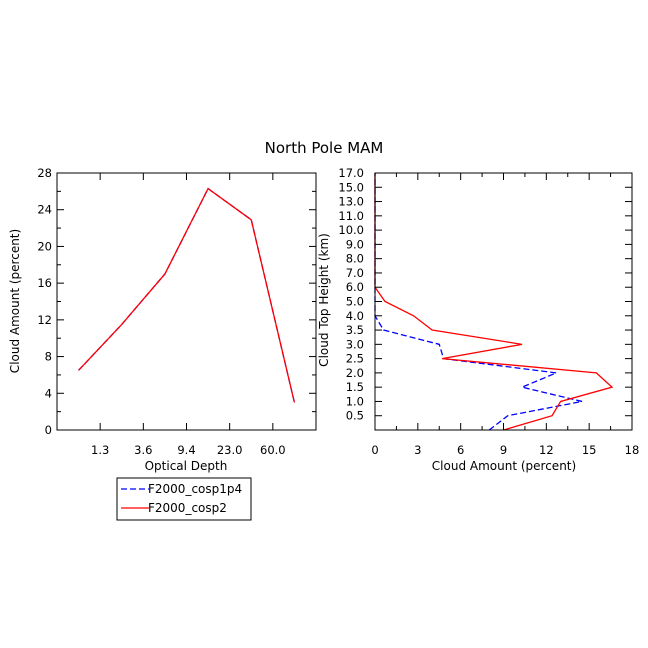  Describe the element at coordinates (100, 450) in the screenshot. I see `p1-xtick-label: 1.3` at that location.